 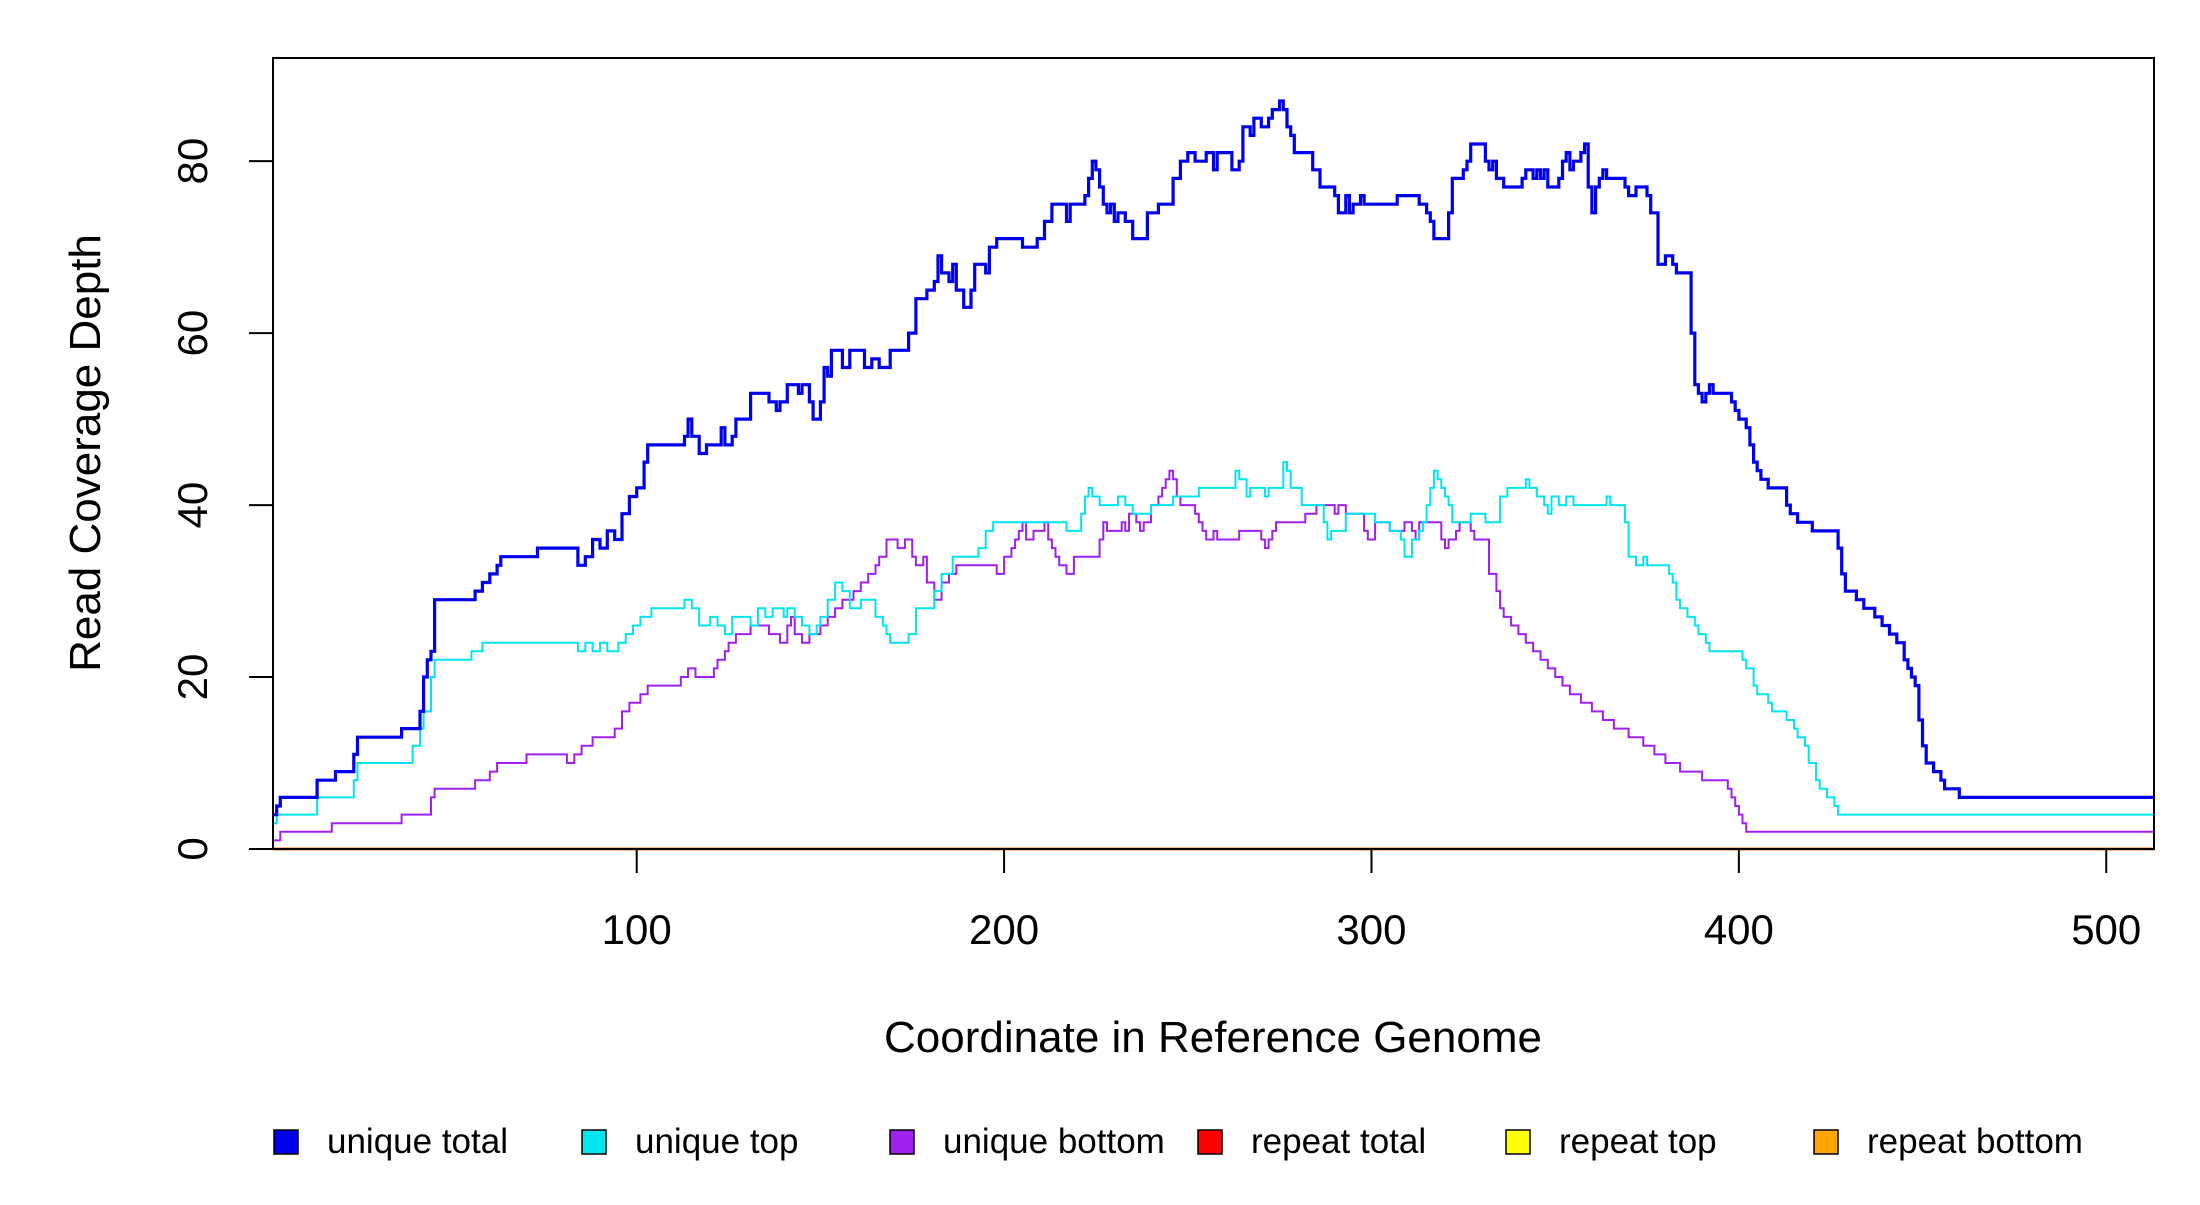 I want to click on x-tick-label: 100, so click(x=637, y=929).